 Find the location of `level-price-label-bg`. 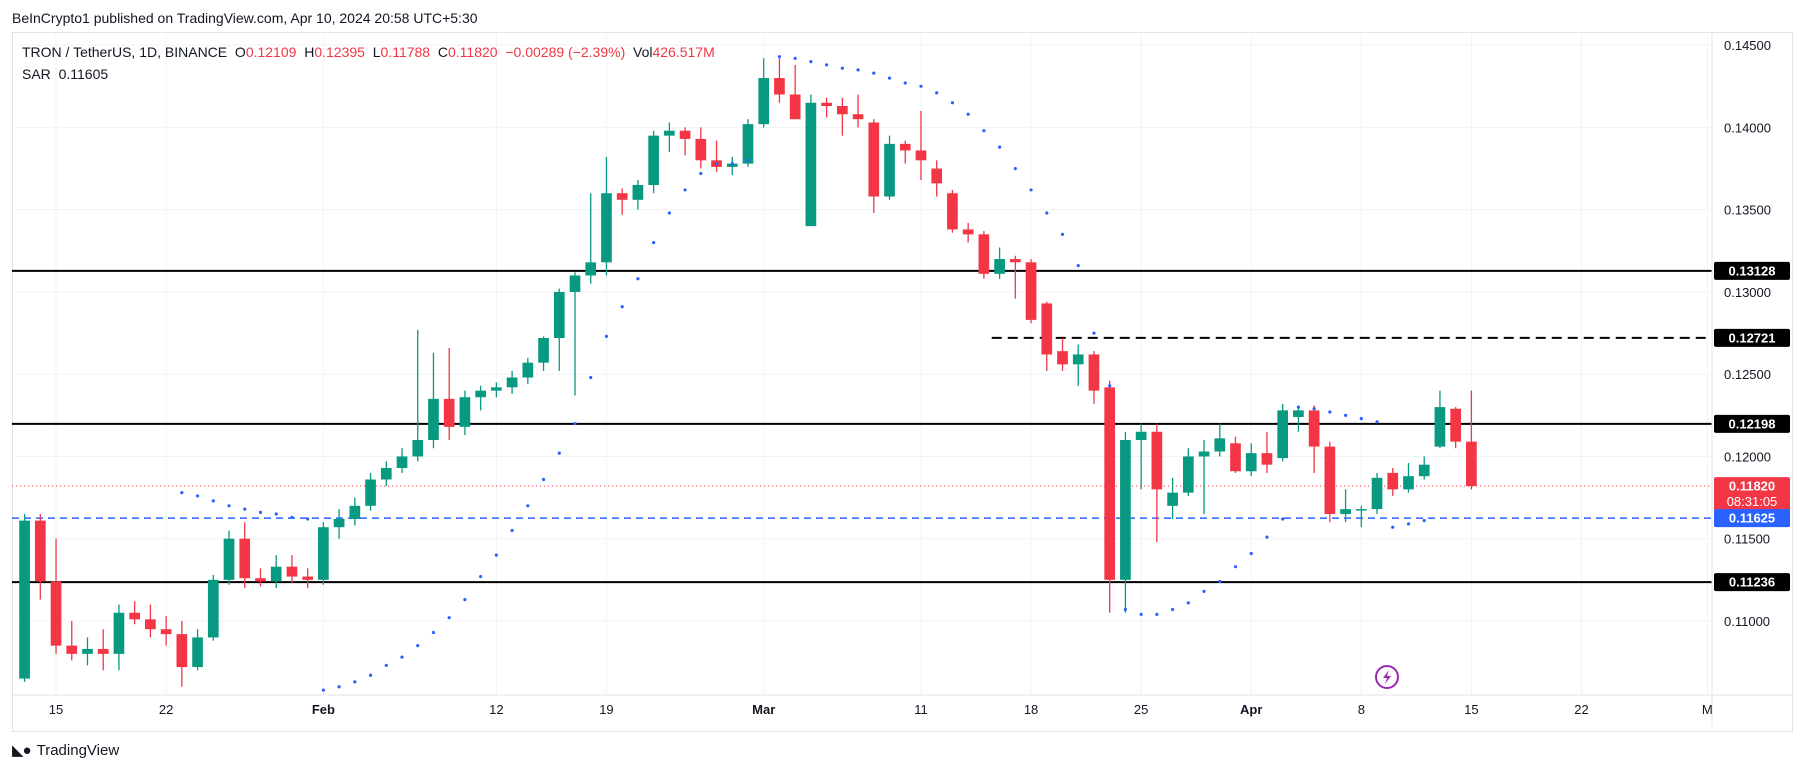

level-price-label-bg is located at coordinates (1752, 423).